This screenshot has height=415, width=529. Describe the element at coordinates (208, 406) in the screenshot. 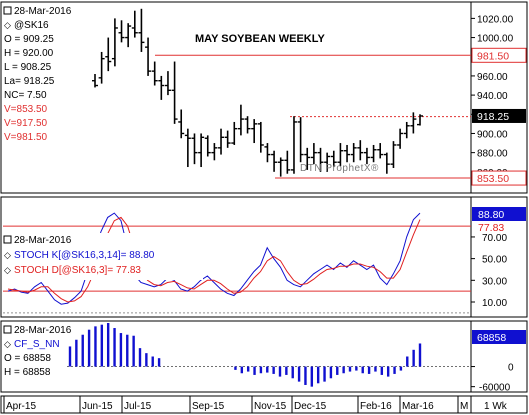

I see `x-tick-label: Sep-15` at that location.